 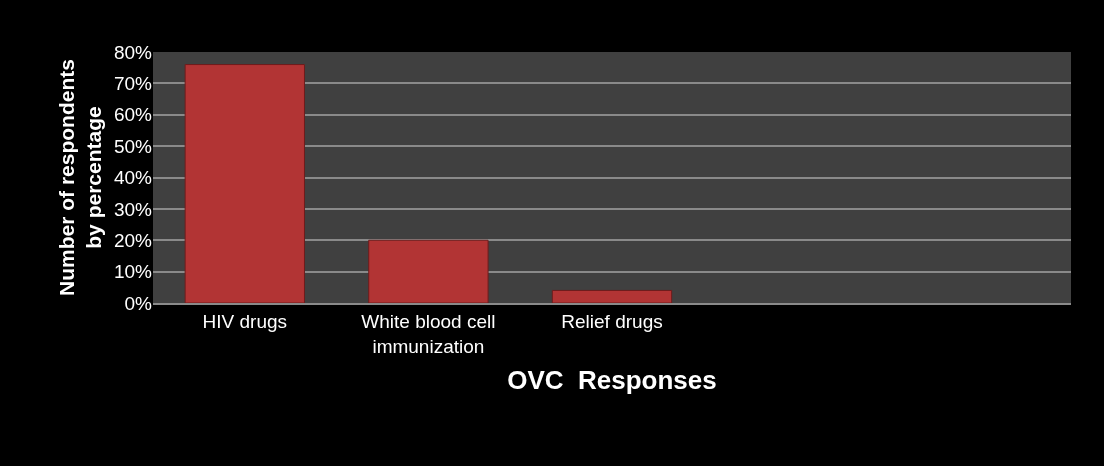 What do you see at coordinates (245, 321) in the screenshot?
I see `x-tick-label: HIV drugs` at bounding box center [245, 321].